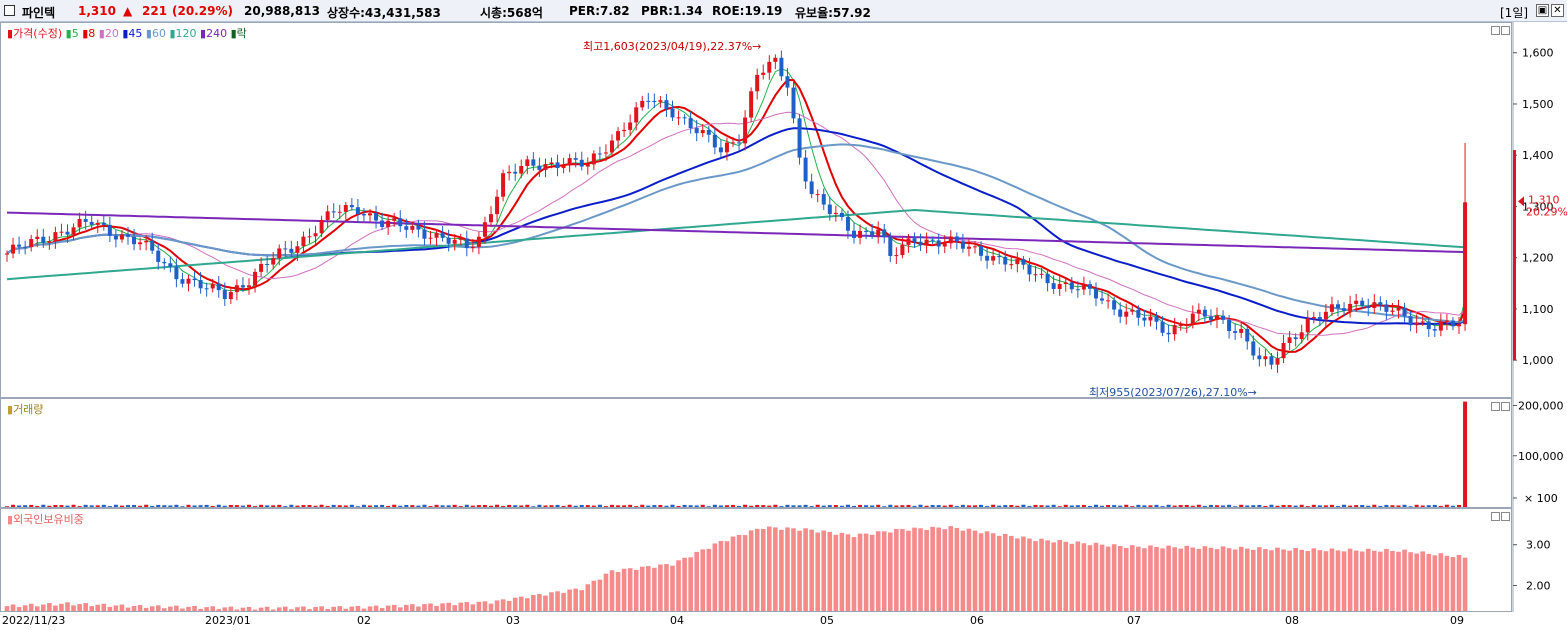  Describe the element at coordinates (1495, 30) in the screenshot. I see `panel-restore-icon` at that location.